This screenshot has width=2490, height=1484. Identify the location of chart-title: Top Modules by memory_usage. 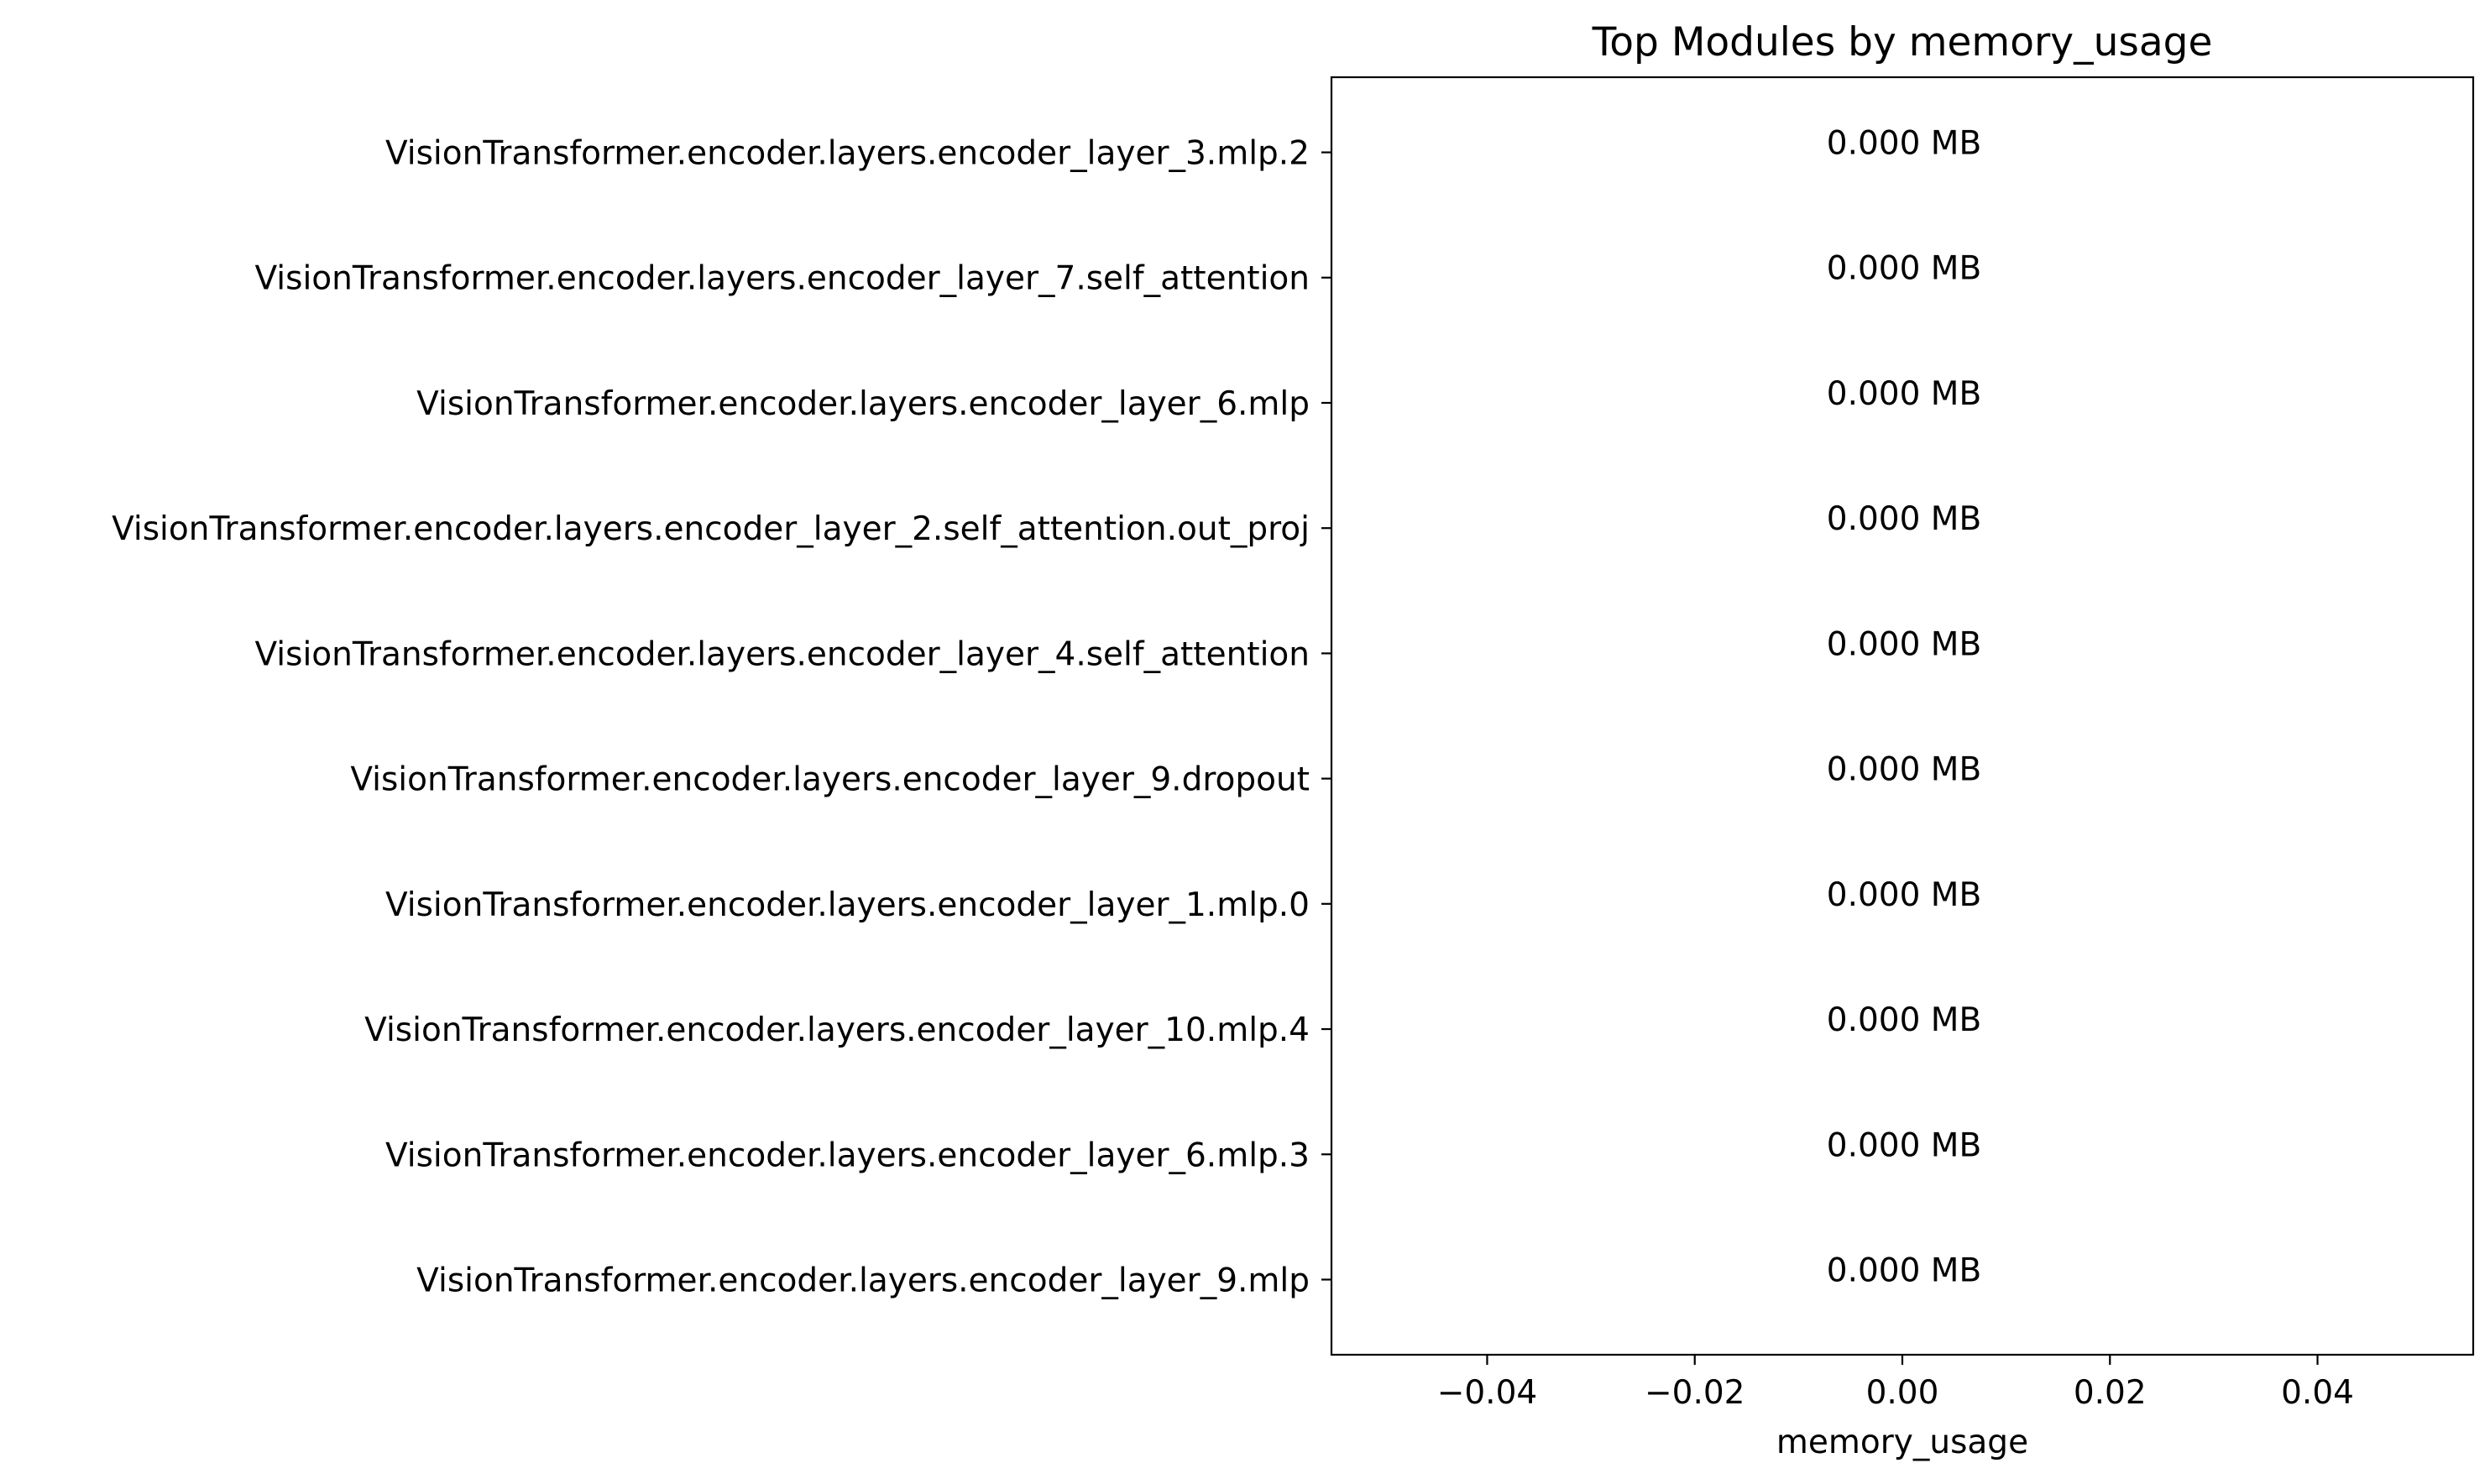
(1902, 42).